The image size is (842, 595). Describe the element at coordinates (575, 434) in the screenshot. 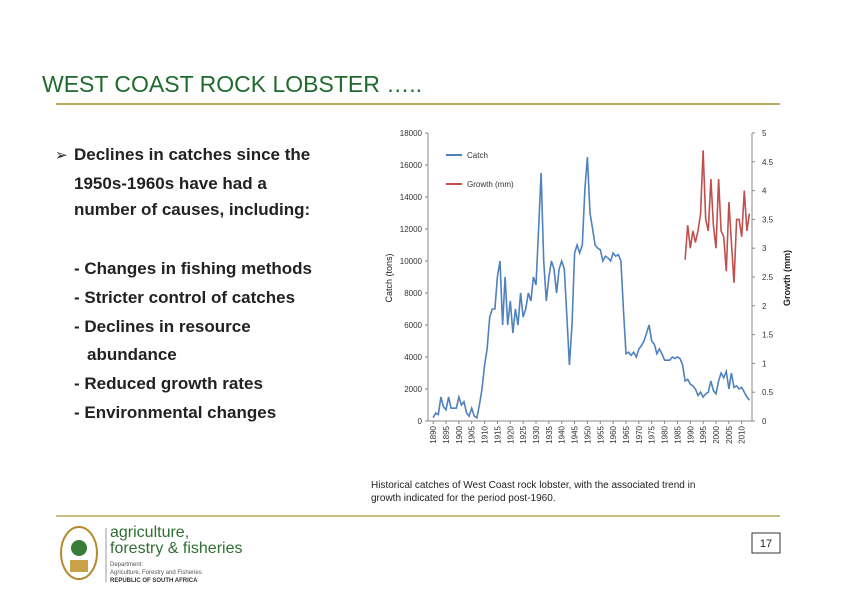

I see `x-tick-label: 1945` at that location.